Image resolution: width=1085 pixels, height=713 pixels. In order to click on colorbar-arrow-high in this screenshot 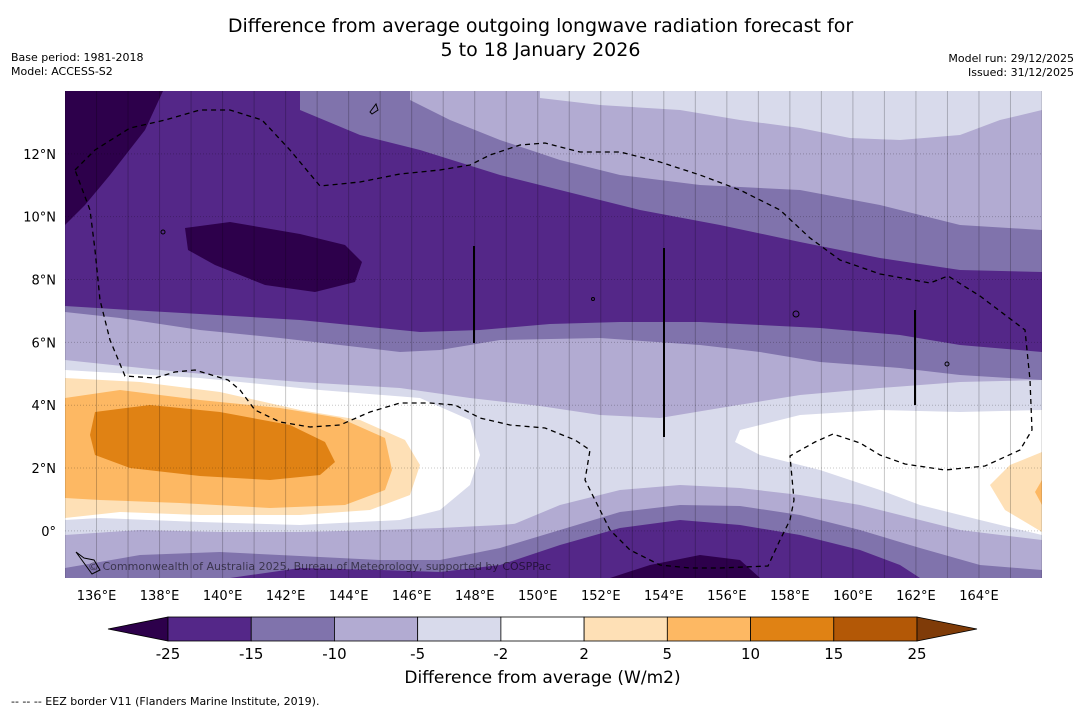, I will do `click(947, 629)`.